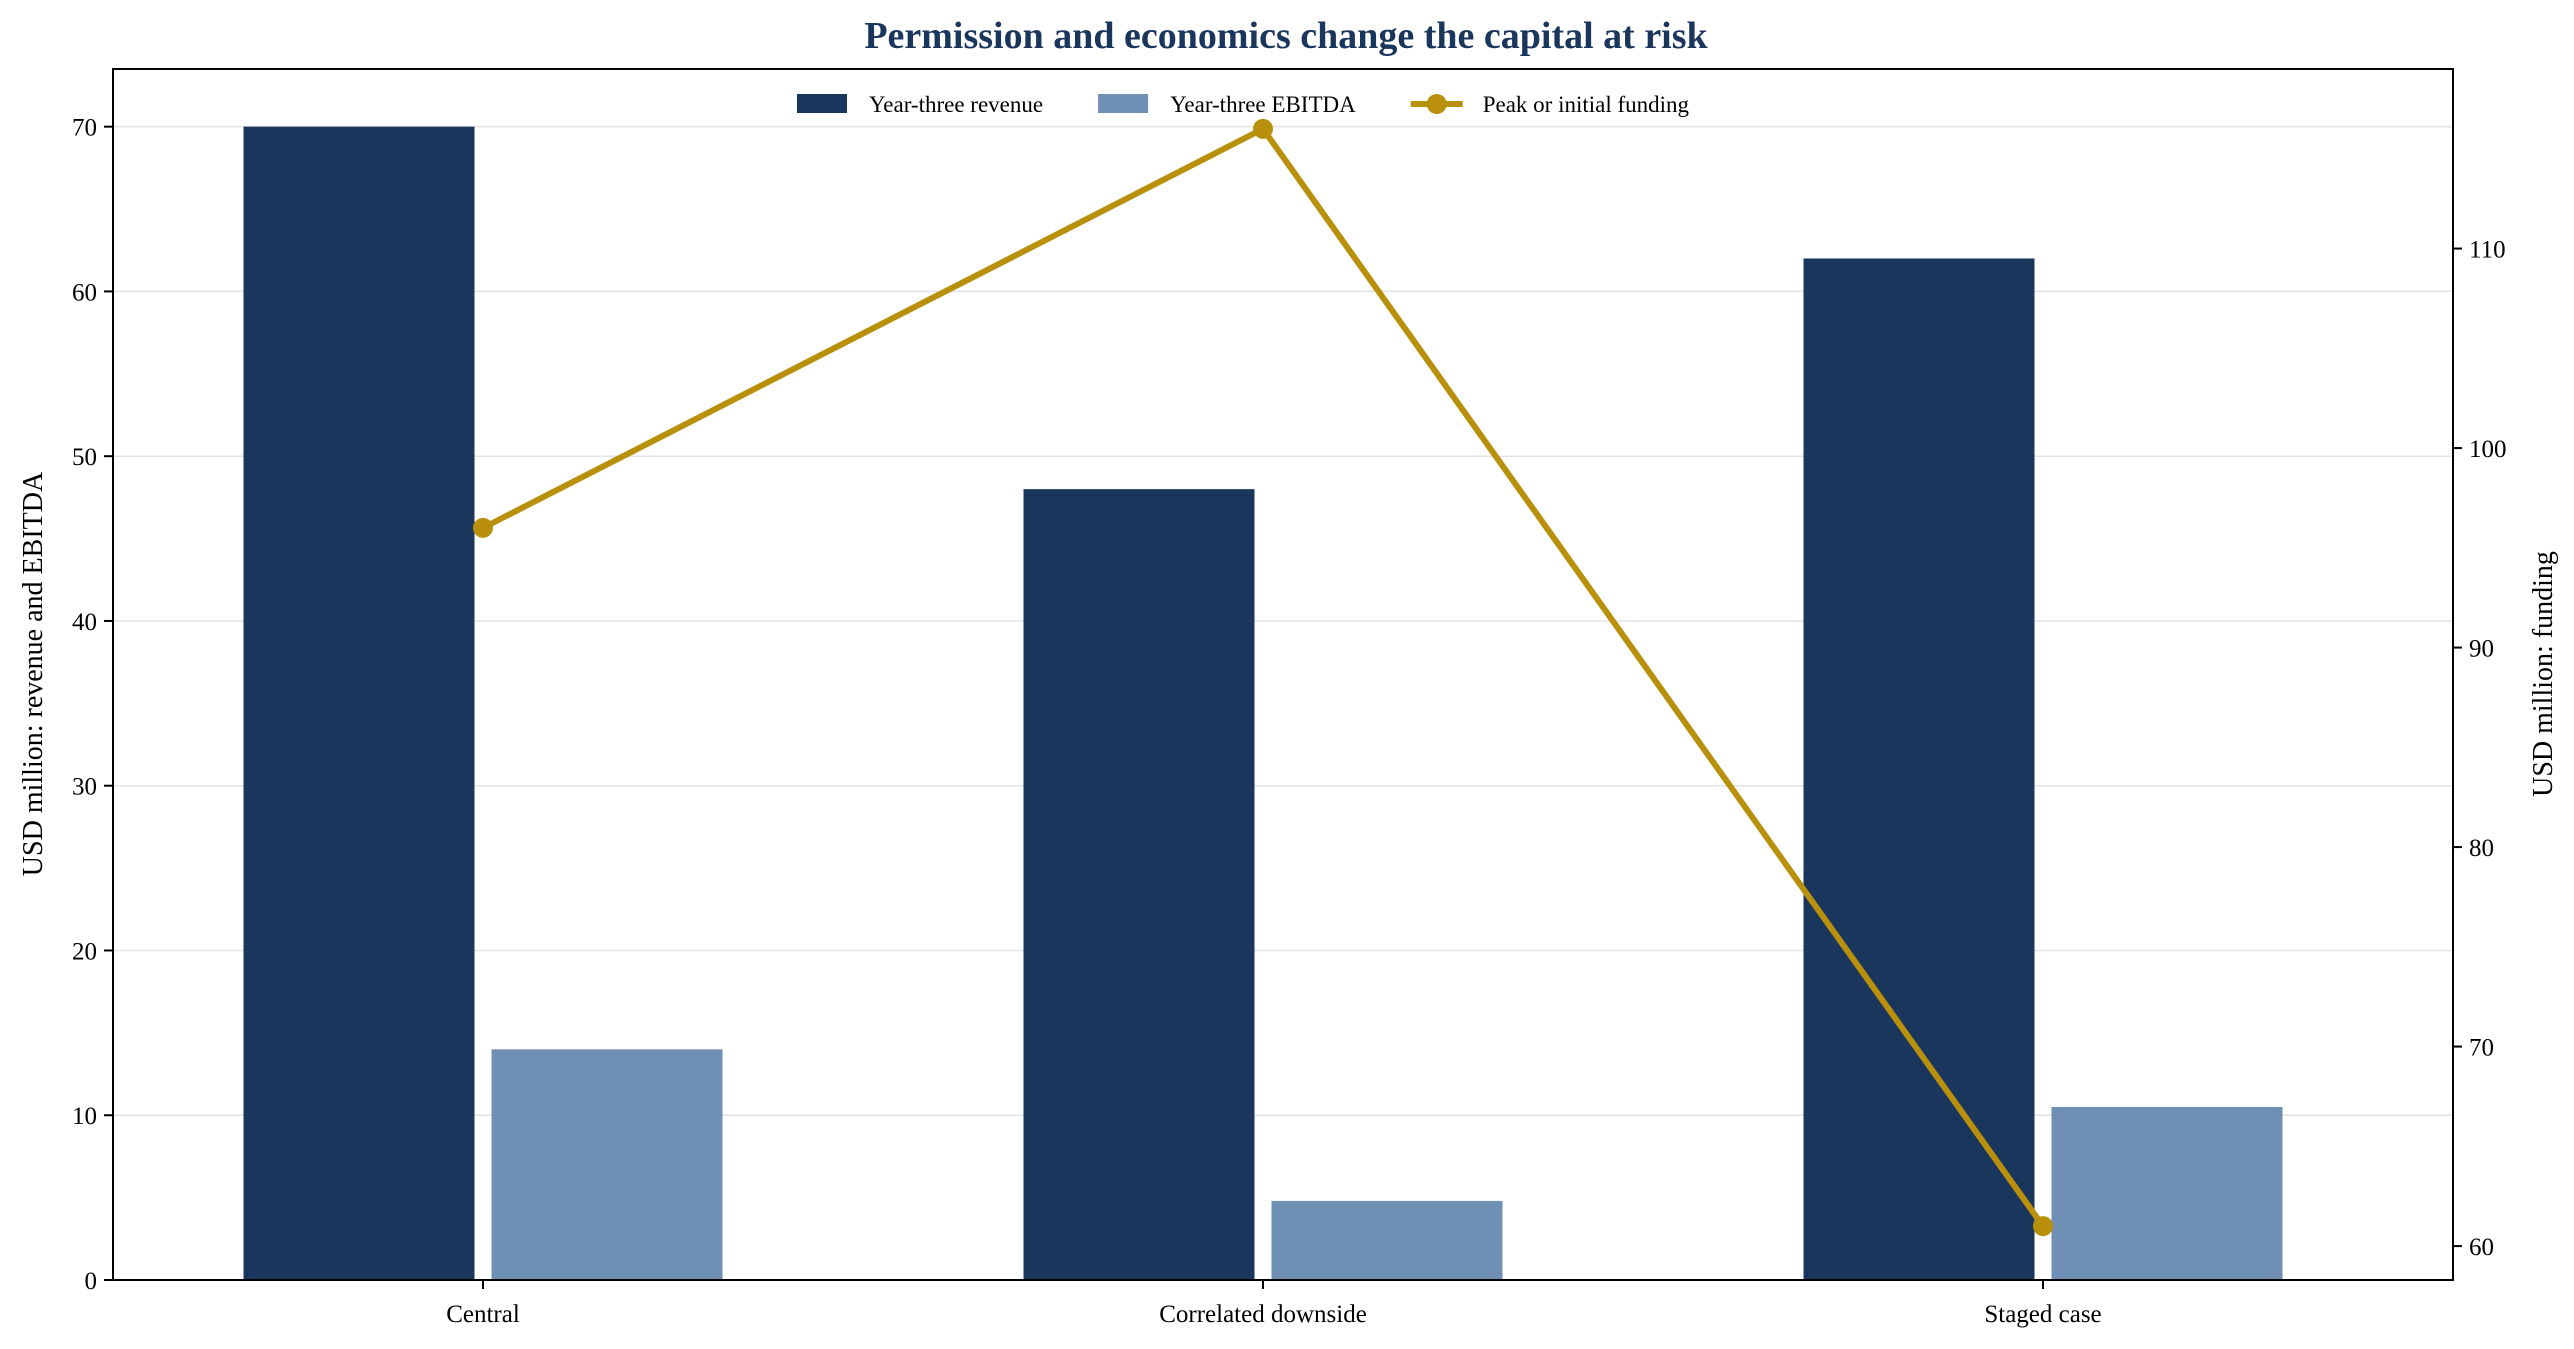 This screenshot has height=1349, width=2574. Describe the element at coordinates (2487, 250) in the screenshot. I see `right-tick-label: 110` at that location.